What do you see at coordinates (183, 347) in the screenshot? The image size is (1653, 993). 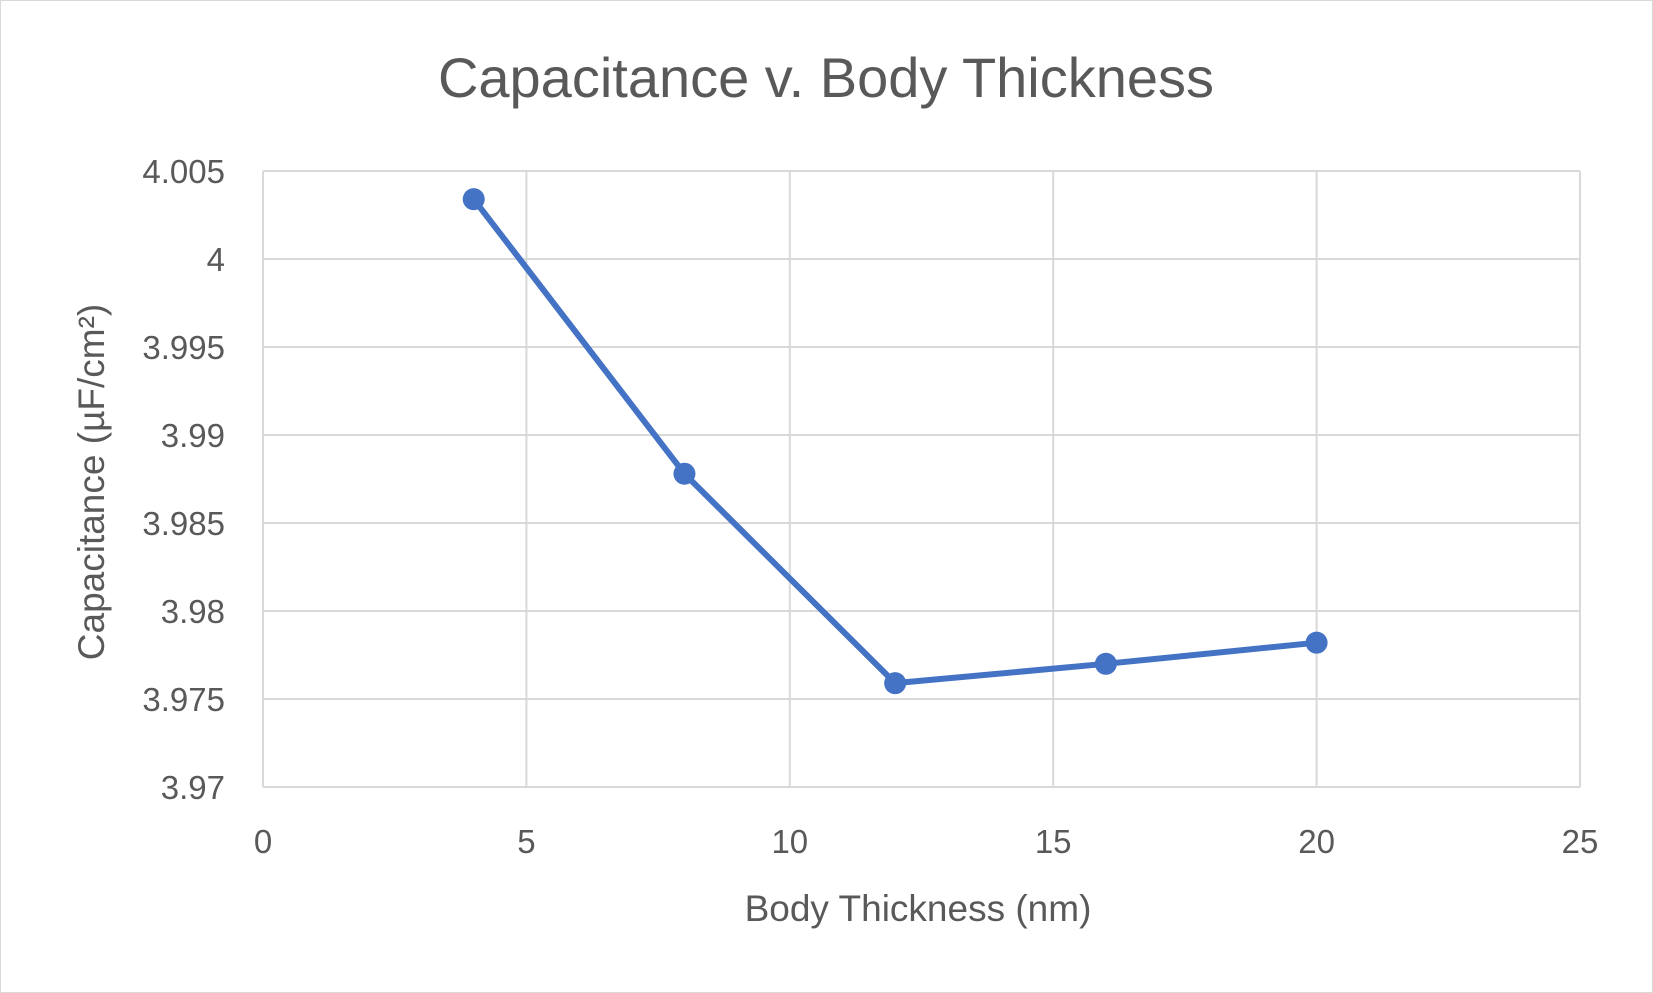 I see `y-tick-label: 3.995` at bounding box center [183, 347].